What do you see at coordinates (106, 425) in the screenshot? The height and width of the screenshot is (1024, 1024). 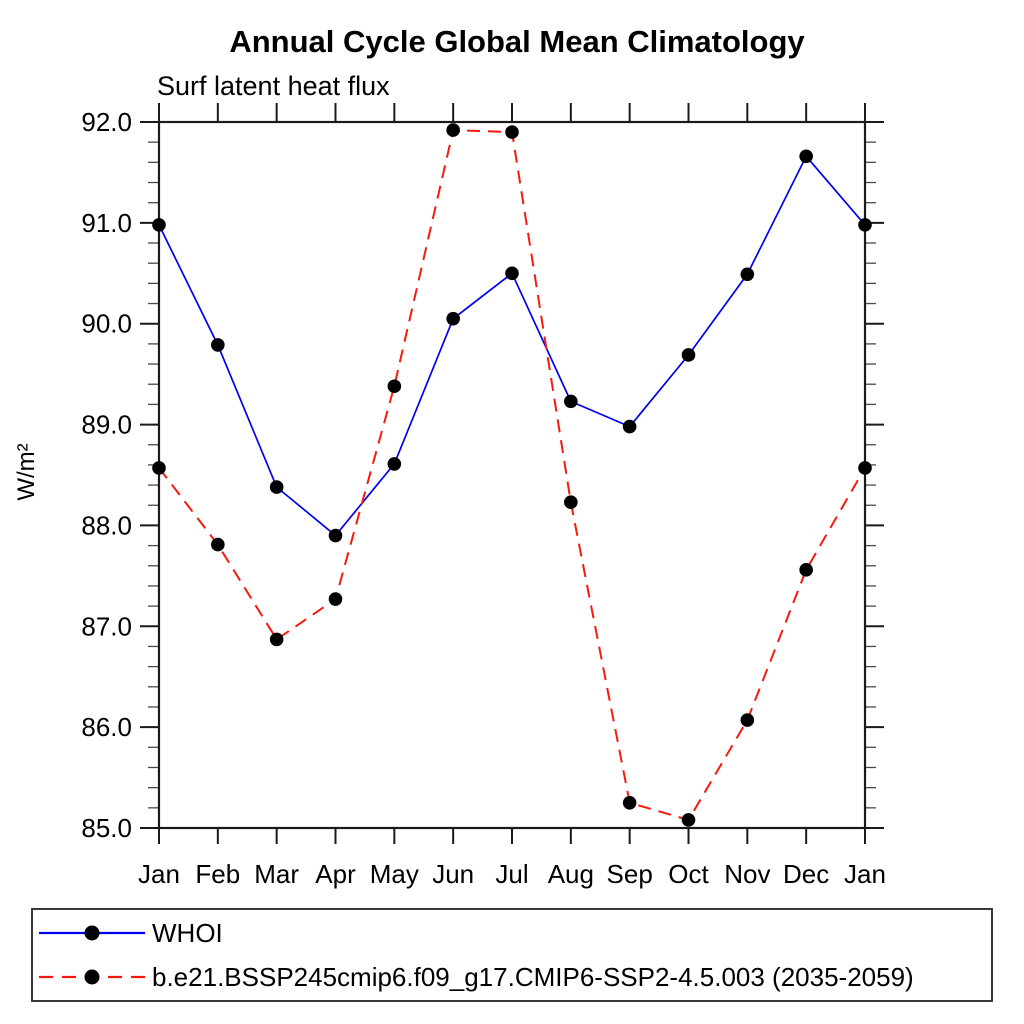 I see `y-tick-label: 89.0` at bounding box center [106, 425].